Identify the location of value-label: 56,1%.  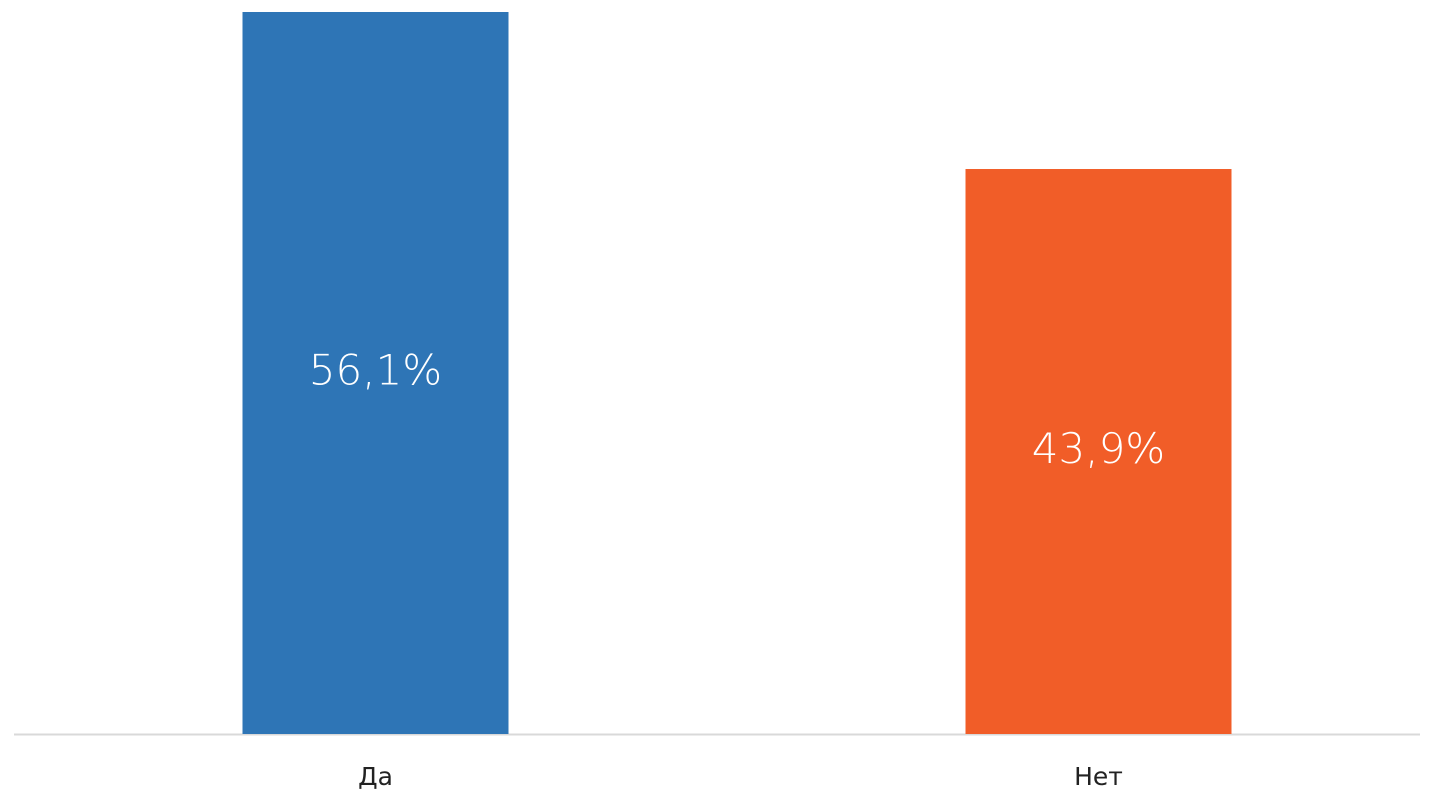
(375, 370).